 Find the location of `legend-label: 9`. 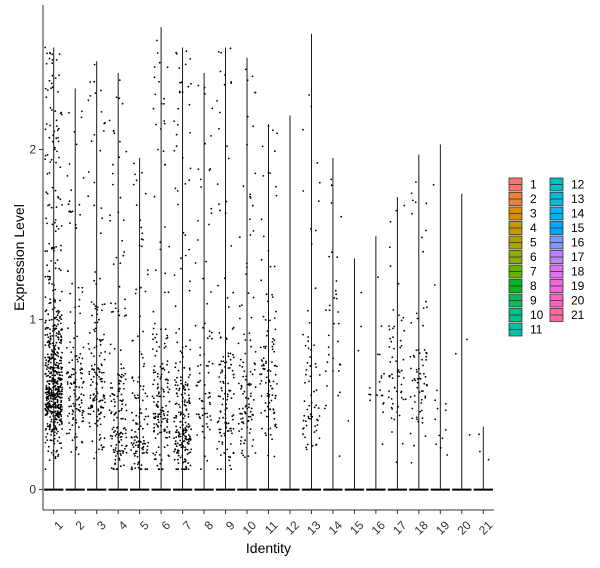

legend-label: 9 is located at coordinates (533, 301).